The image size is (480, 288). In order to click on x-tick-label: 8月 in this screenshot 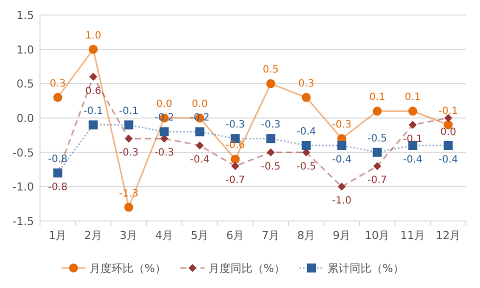, I will do `click(306, 235)`.